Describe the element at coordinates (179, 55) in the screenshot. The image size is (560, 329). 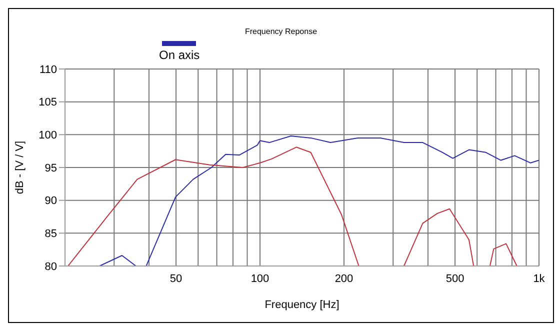
I see `legend-label: On axis` at that location.